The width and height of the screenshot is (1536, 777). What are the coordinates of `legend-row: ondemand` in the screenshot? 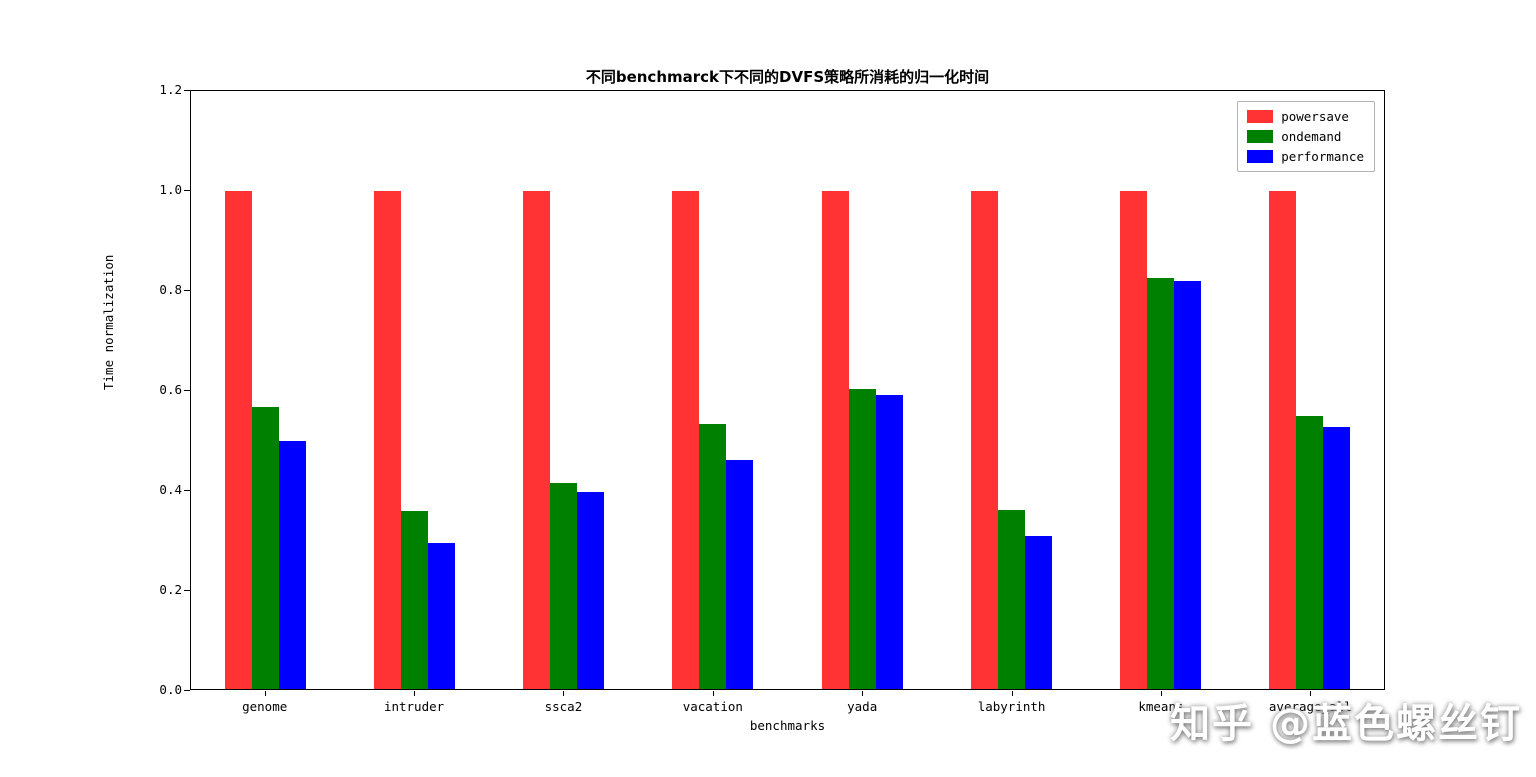 It's located at (1305, 136).